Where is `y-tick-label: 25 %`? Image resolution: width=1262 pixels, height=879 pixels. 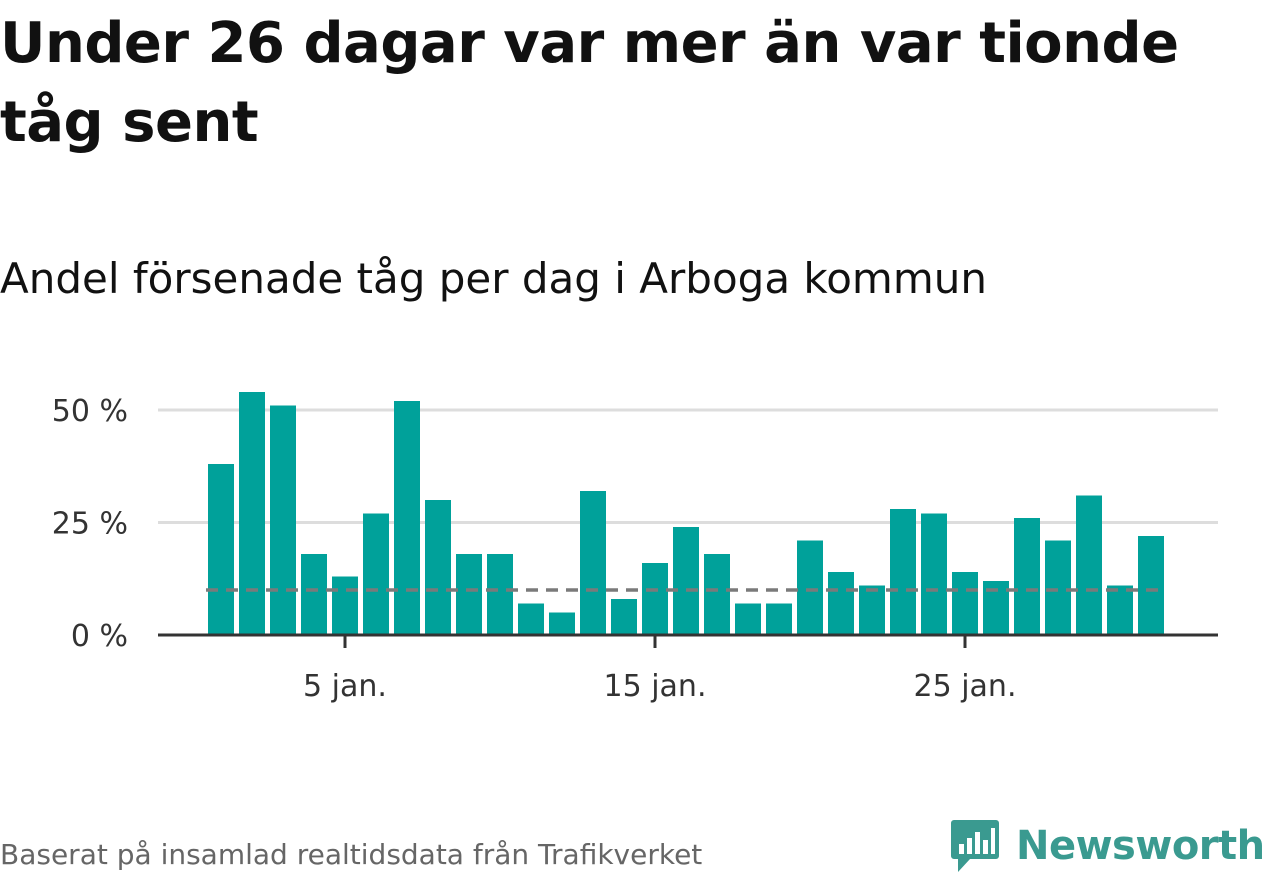 y-tick-label: 25 % is located at coordinates (90, 524).